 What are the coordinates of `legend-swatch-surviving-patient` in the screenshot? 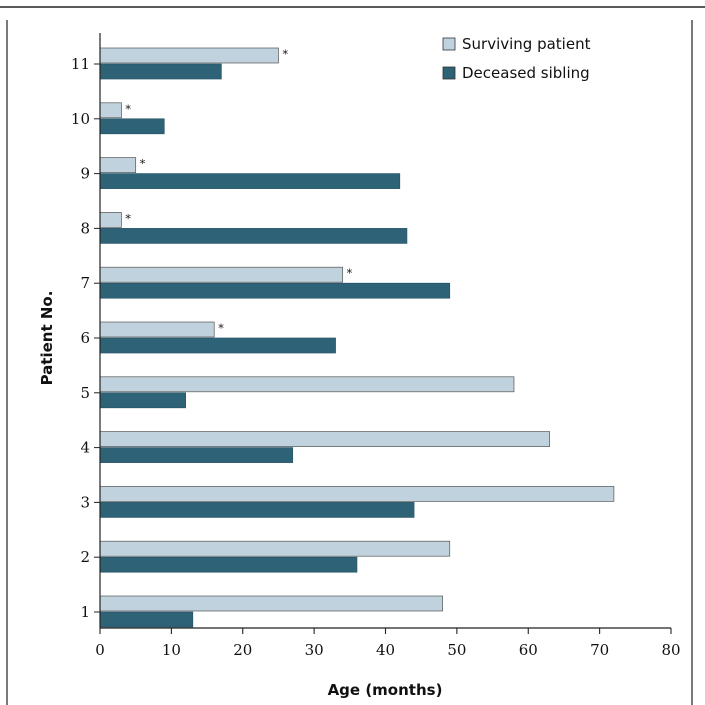 It's located at (449, 44).